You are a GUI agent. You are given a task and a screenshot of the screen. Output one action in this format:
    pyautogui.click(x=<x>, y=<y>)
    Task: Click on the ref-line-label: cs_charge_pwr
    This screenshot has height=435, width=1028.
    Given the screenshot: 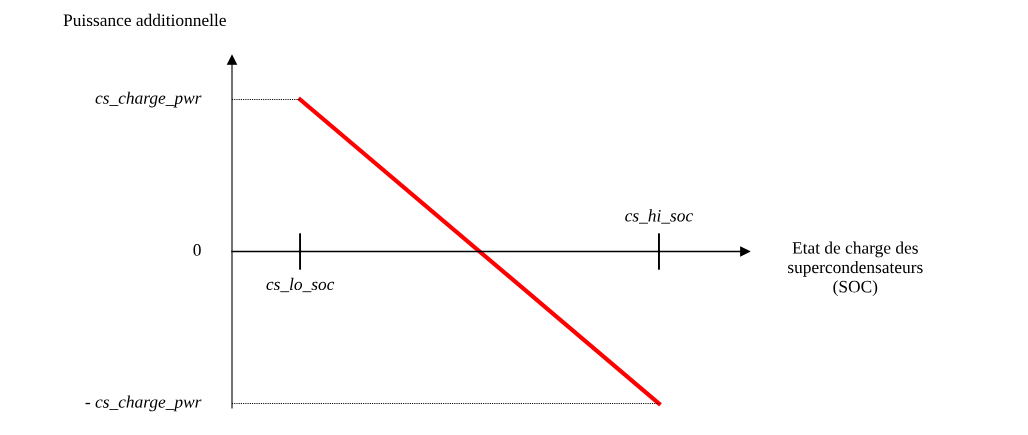 What is the action you would take?
    pyautogui.click(x=148, y=99)
    